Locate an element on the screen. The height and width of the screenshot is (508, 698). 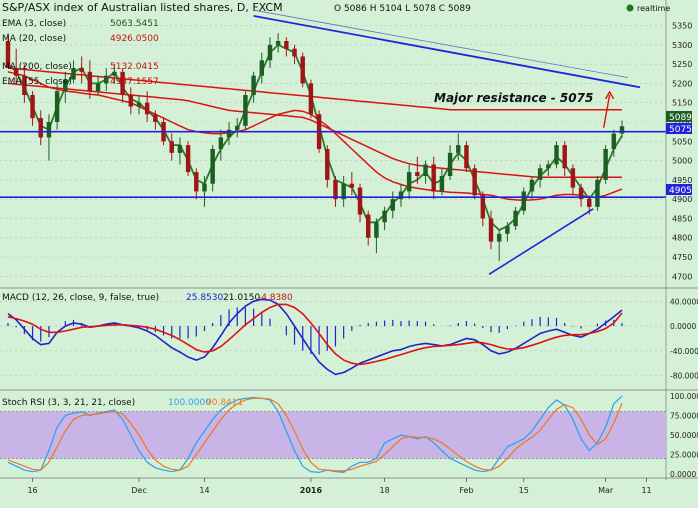
macd-plot is located at coordinates (315, 337).